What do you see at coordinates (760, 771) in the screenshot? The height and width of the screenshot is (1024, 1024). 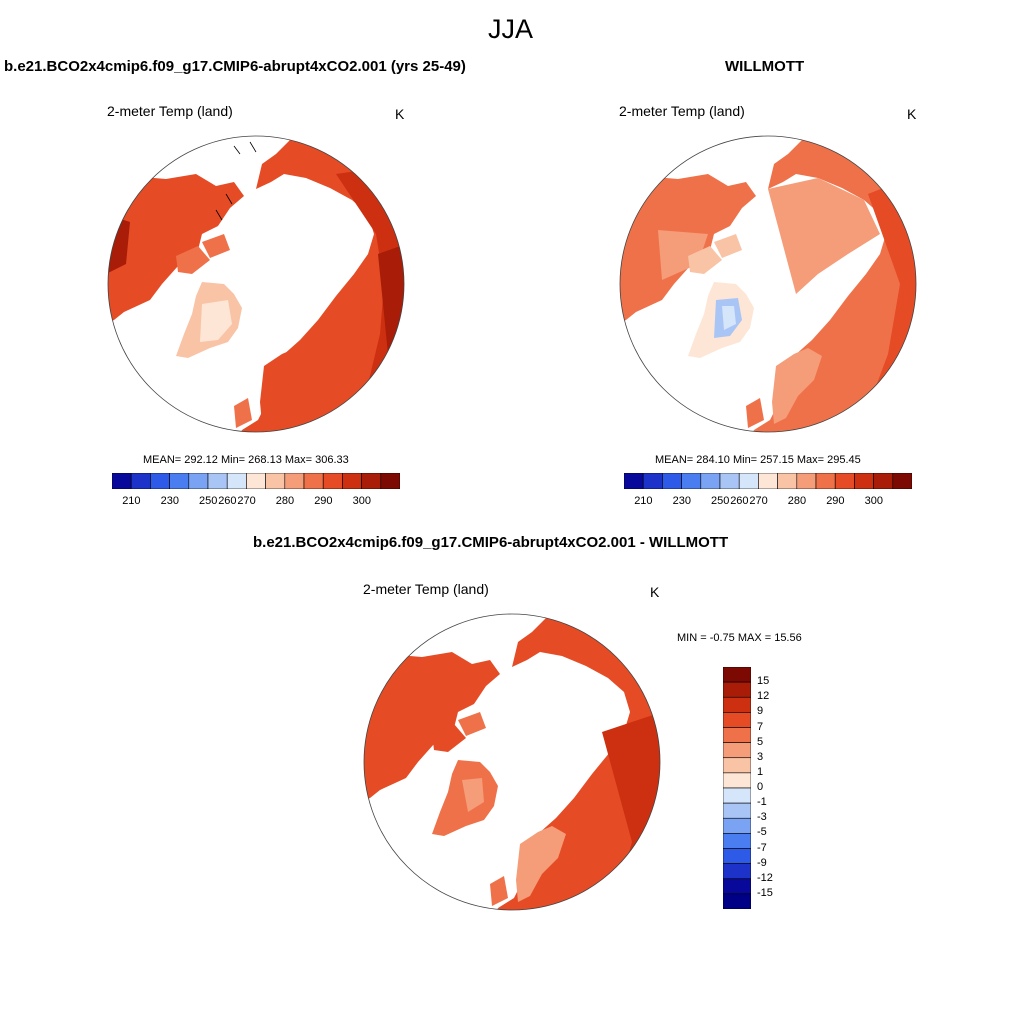 I see `colorbar-tick-label: 1` at bounding box center [760, 771].